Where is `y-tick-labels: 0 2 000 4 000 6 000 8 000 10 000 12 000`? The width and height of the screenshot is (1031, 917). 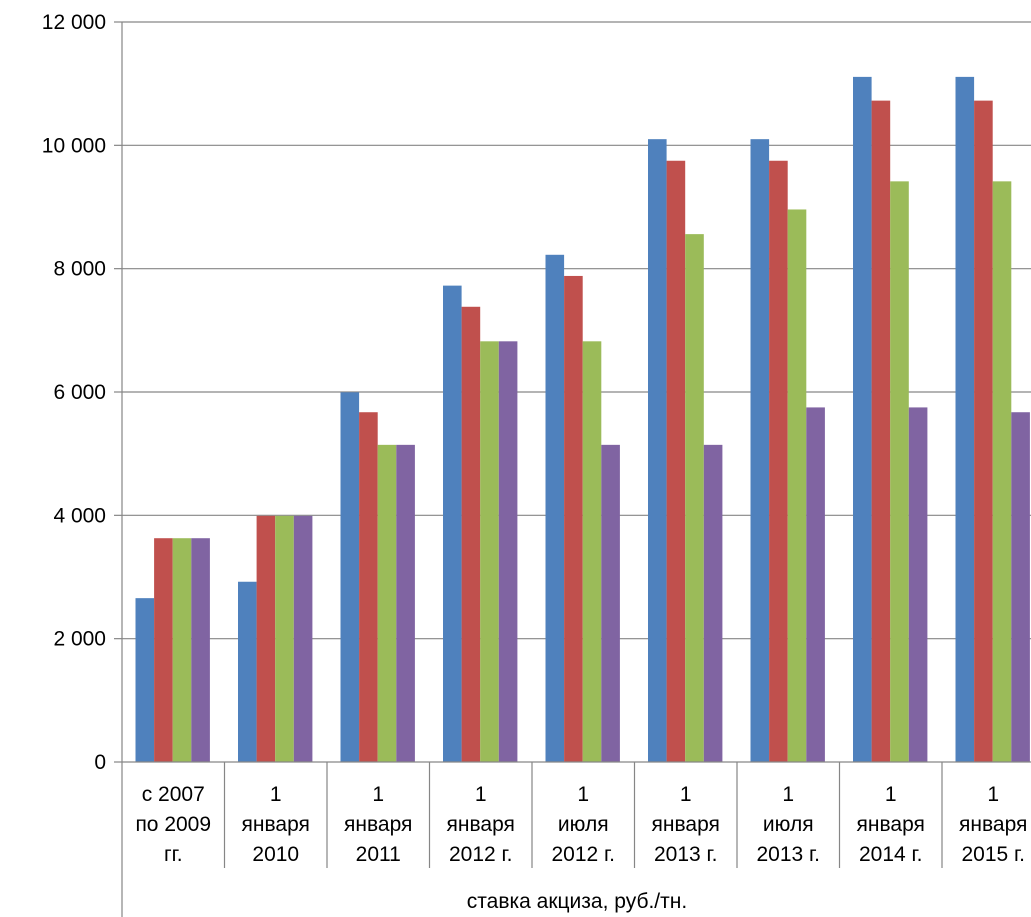 y-tick-labels: 0 2 000 4 000 6 000 8 000 10 000 12 000 is located at coordinates (74, 392).